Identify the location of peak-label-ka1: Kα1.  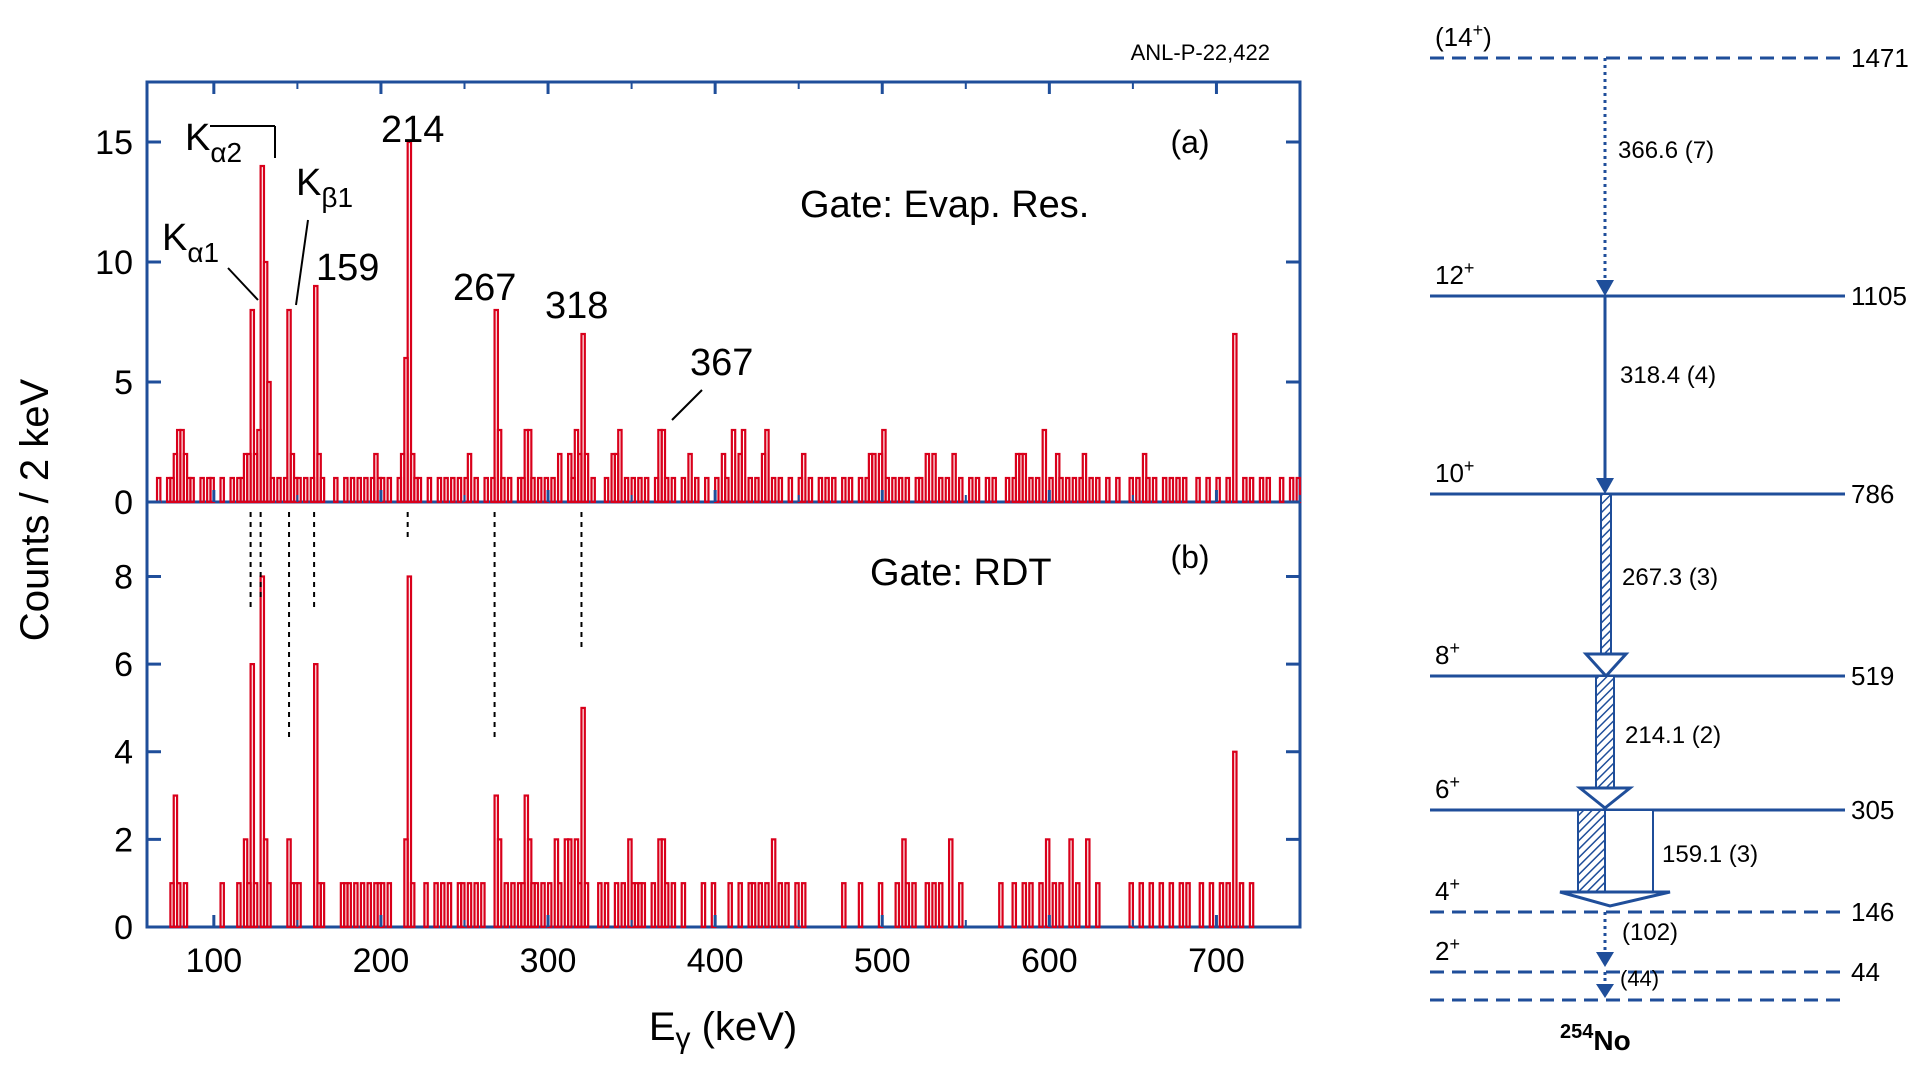
(210, 259).